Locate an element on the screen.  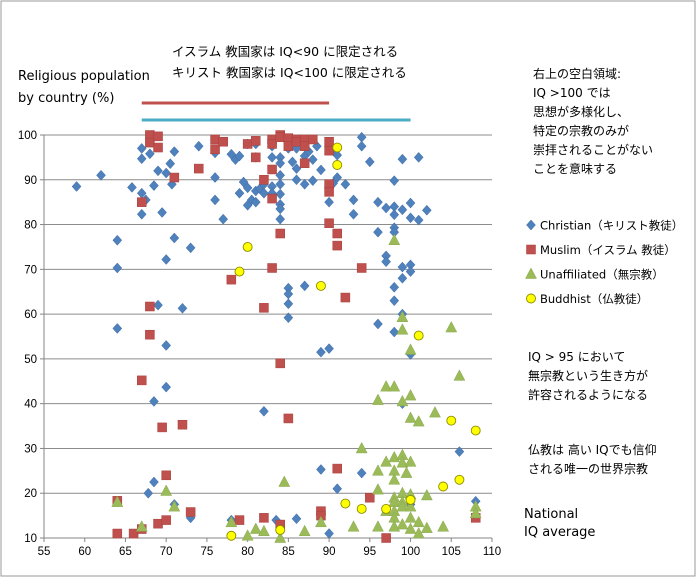
x-tick-label: 90 is located at coordinates (329, 552).